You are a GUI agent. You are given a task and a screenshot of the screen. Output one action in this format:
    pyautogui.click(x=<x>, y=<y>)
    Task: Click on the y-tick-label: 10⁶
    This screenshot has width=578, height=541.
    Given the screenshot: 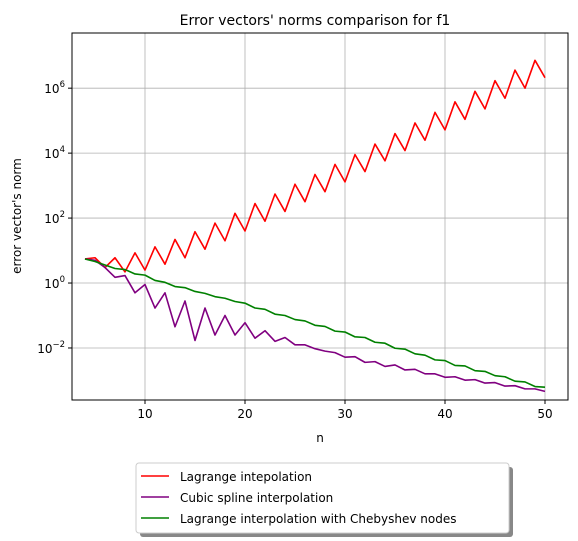 What is the action you would take?
    pyautogui.click(x=54, y=88)
    